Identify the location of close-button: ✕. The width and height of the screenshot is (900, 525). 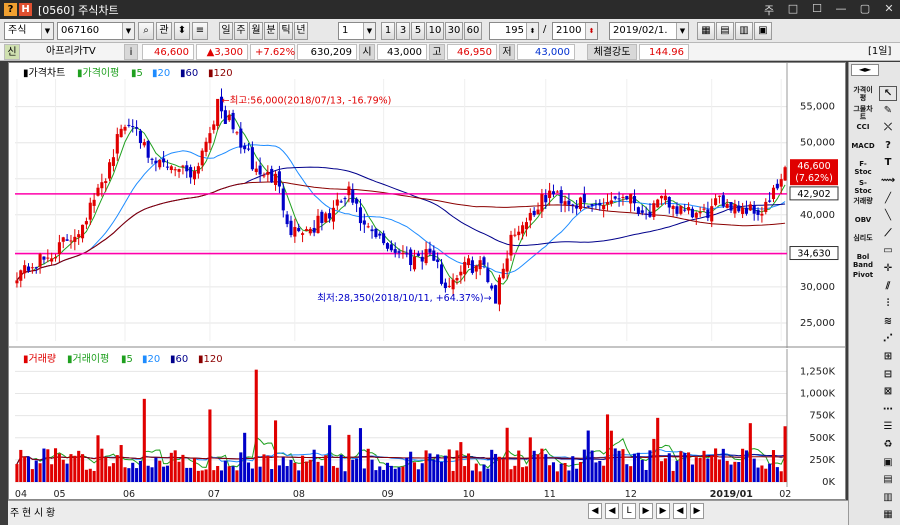
(889, 8).